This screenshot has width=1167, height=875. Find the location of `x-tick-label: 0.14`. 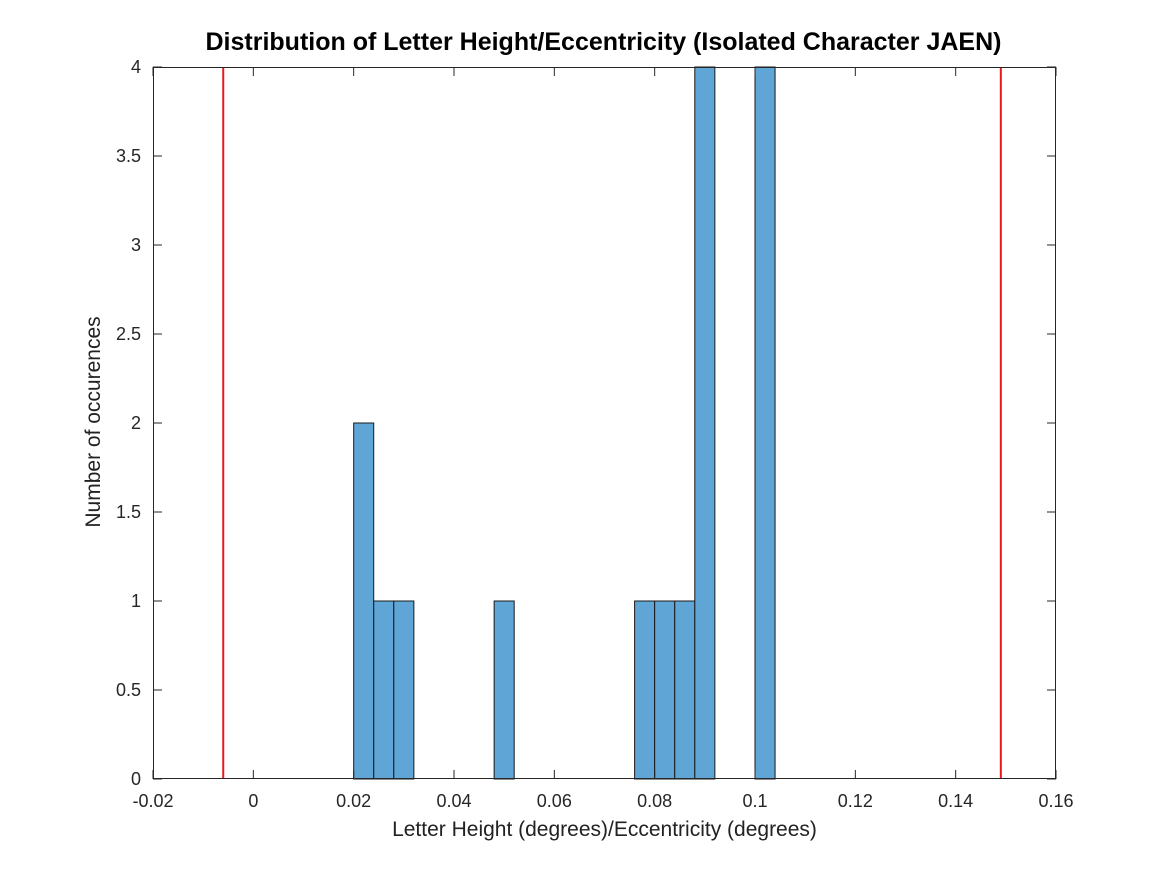

x-tick-label: 0.14 is located at coordinates (955, 801).